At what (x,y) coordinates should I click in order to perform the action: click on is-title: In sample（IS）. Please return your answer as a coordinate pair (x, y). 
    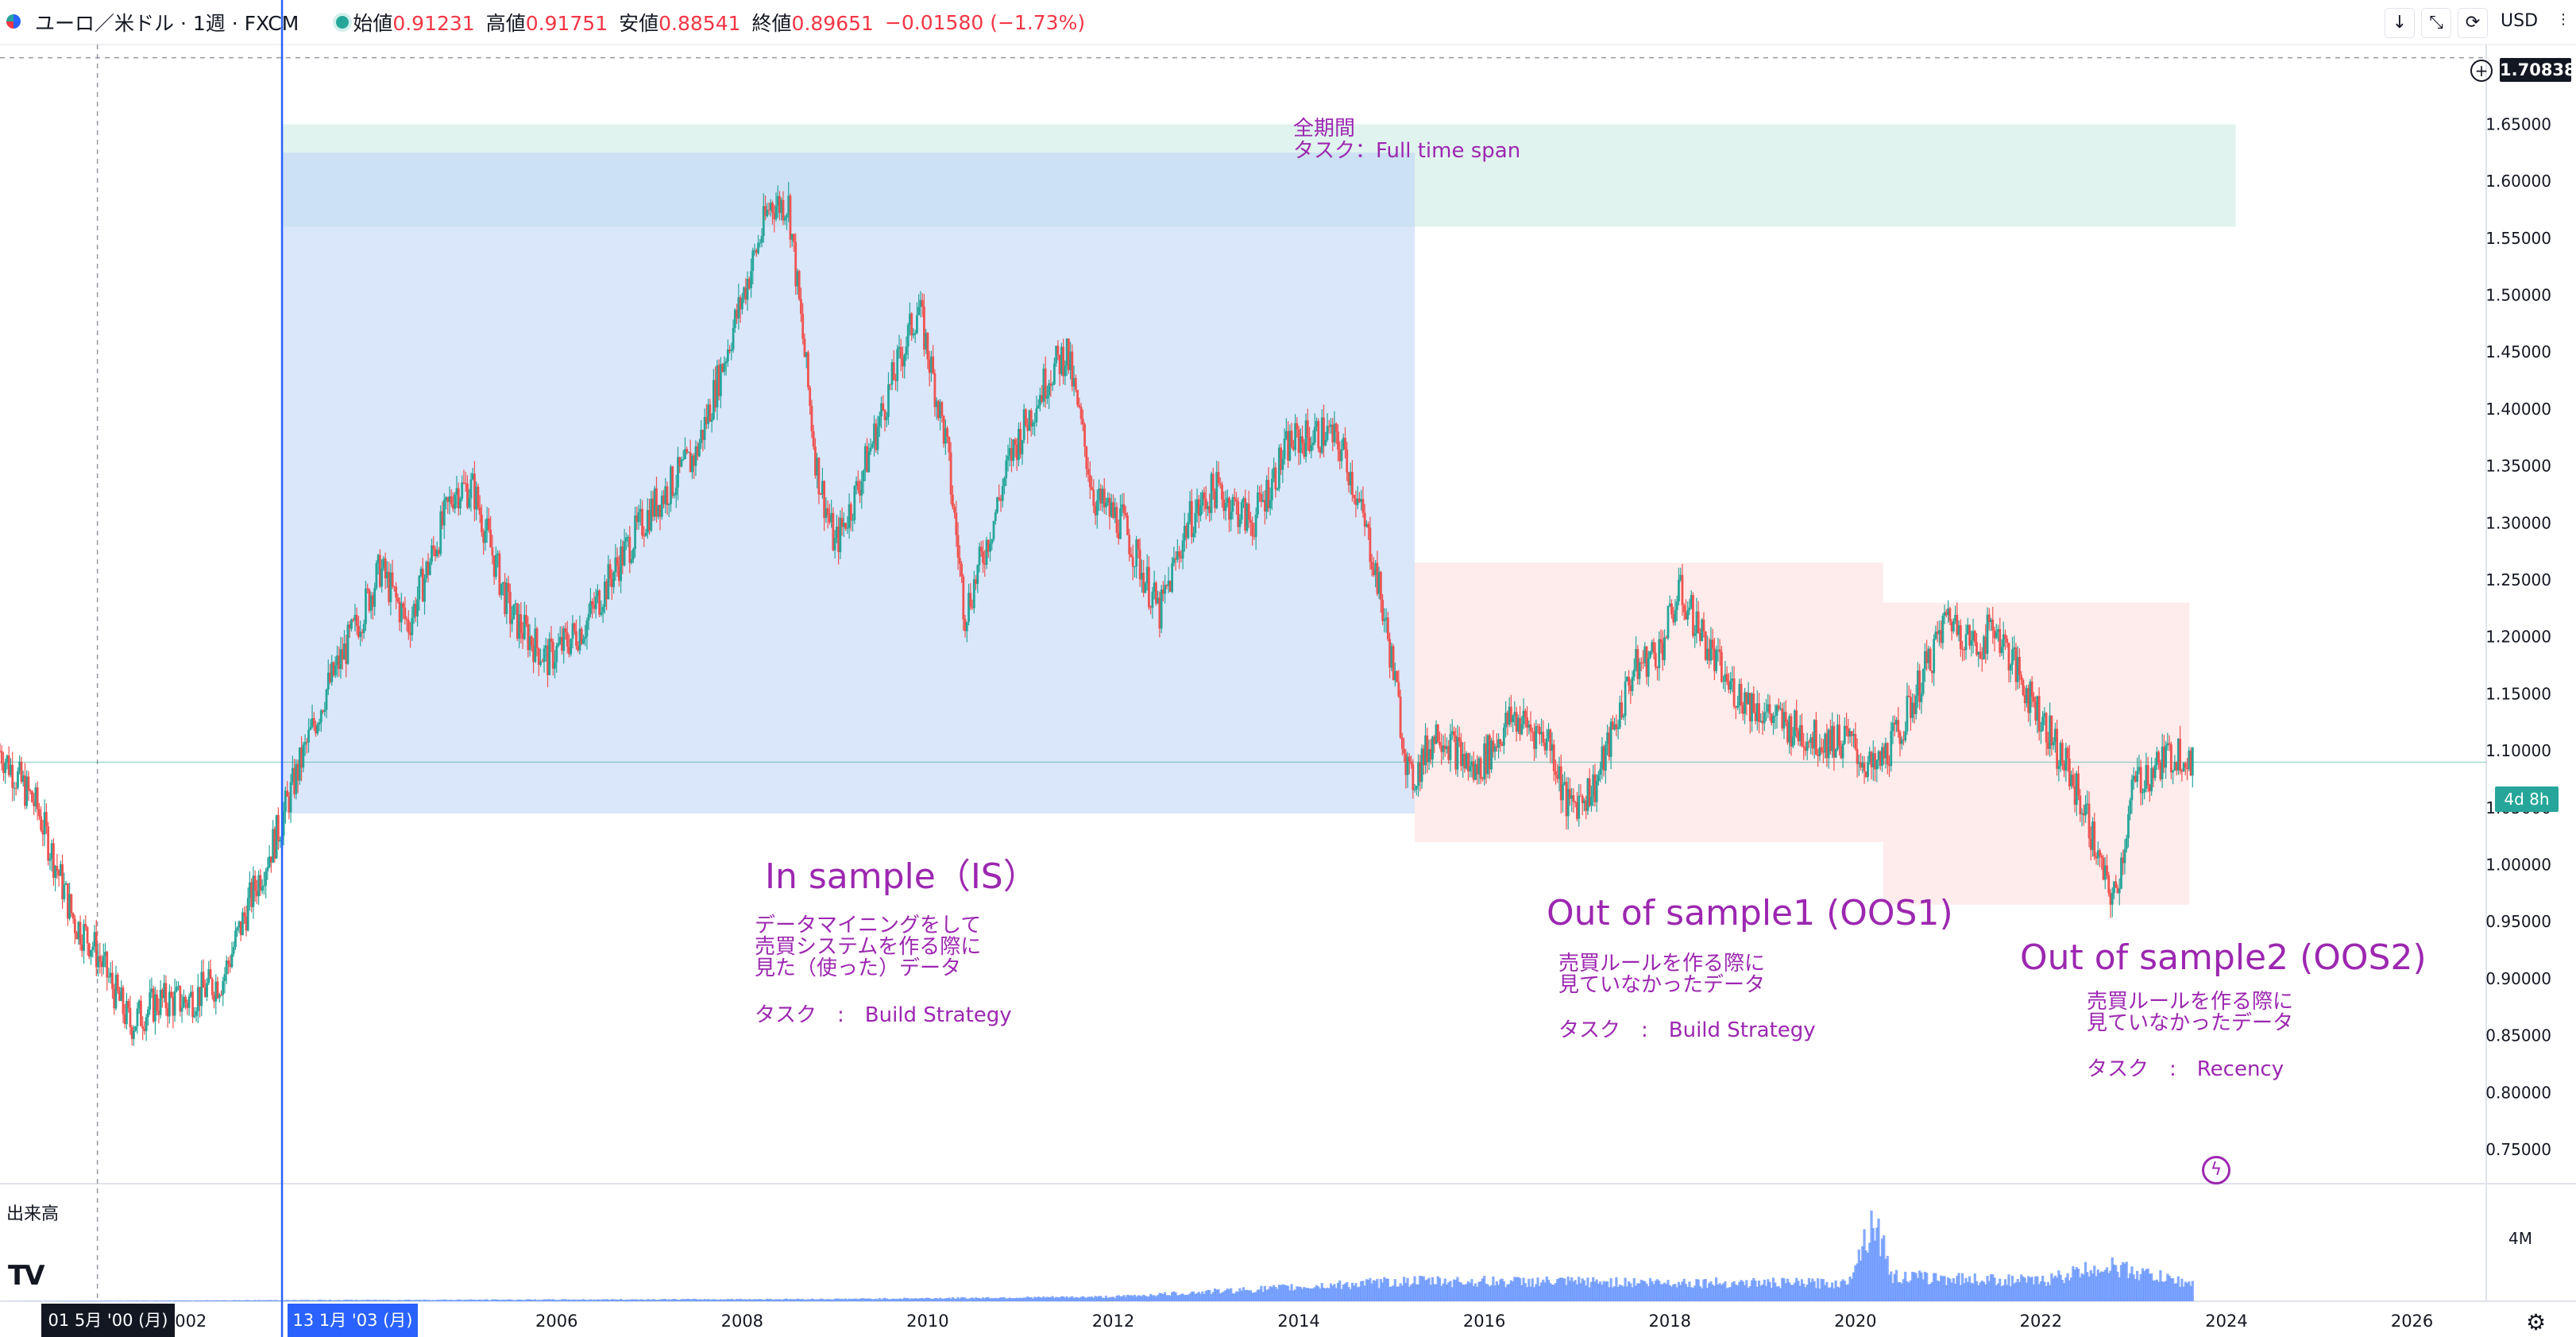
    Looking at the image, I should click on (901, 877).